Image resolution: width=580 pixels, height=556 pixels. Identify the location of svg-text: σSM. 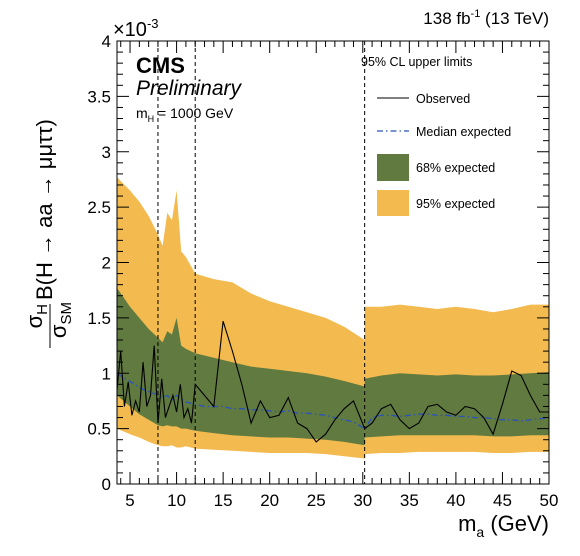
(60, 320).